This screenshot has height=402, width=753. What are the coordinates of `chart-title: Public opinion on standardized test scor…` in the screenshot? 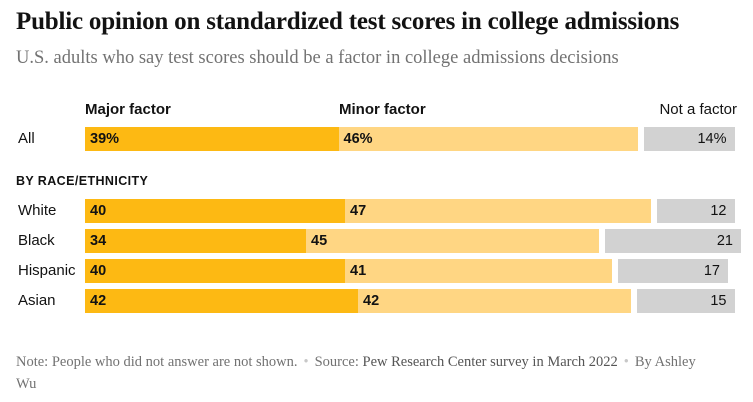 It's located at (348, 21).